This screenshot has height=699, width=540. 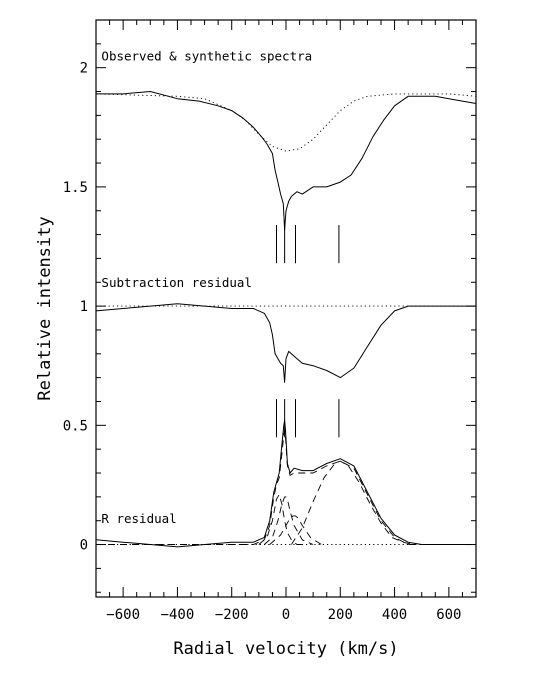 I want to click on x-tick-label: 600, so click(x=448, y=615).